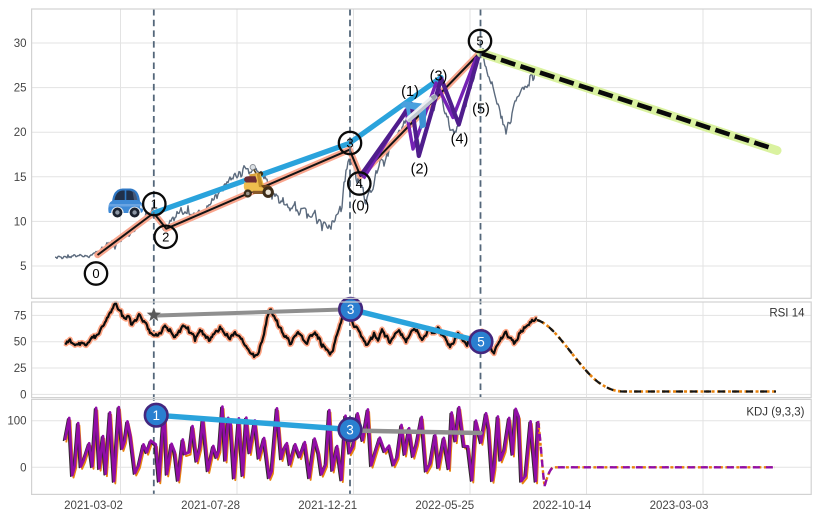 The width and height of the screenshot is (819, 525). Describe the element at coordinates (359, 183) in the screenshot. I see `svg-text: 4` at that location.